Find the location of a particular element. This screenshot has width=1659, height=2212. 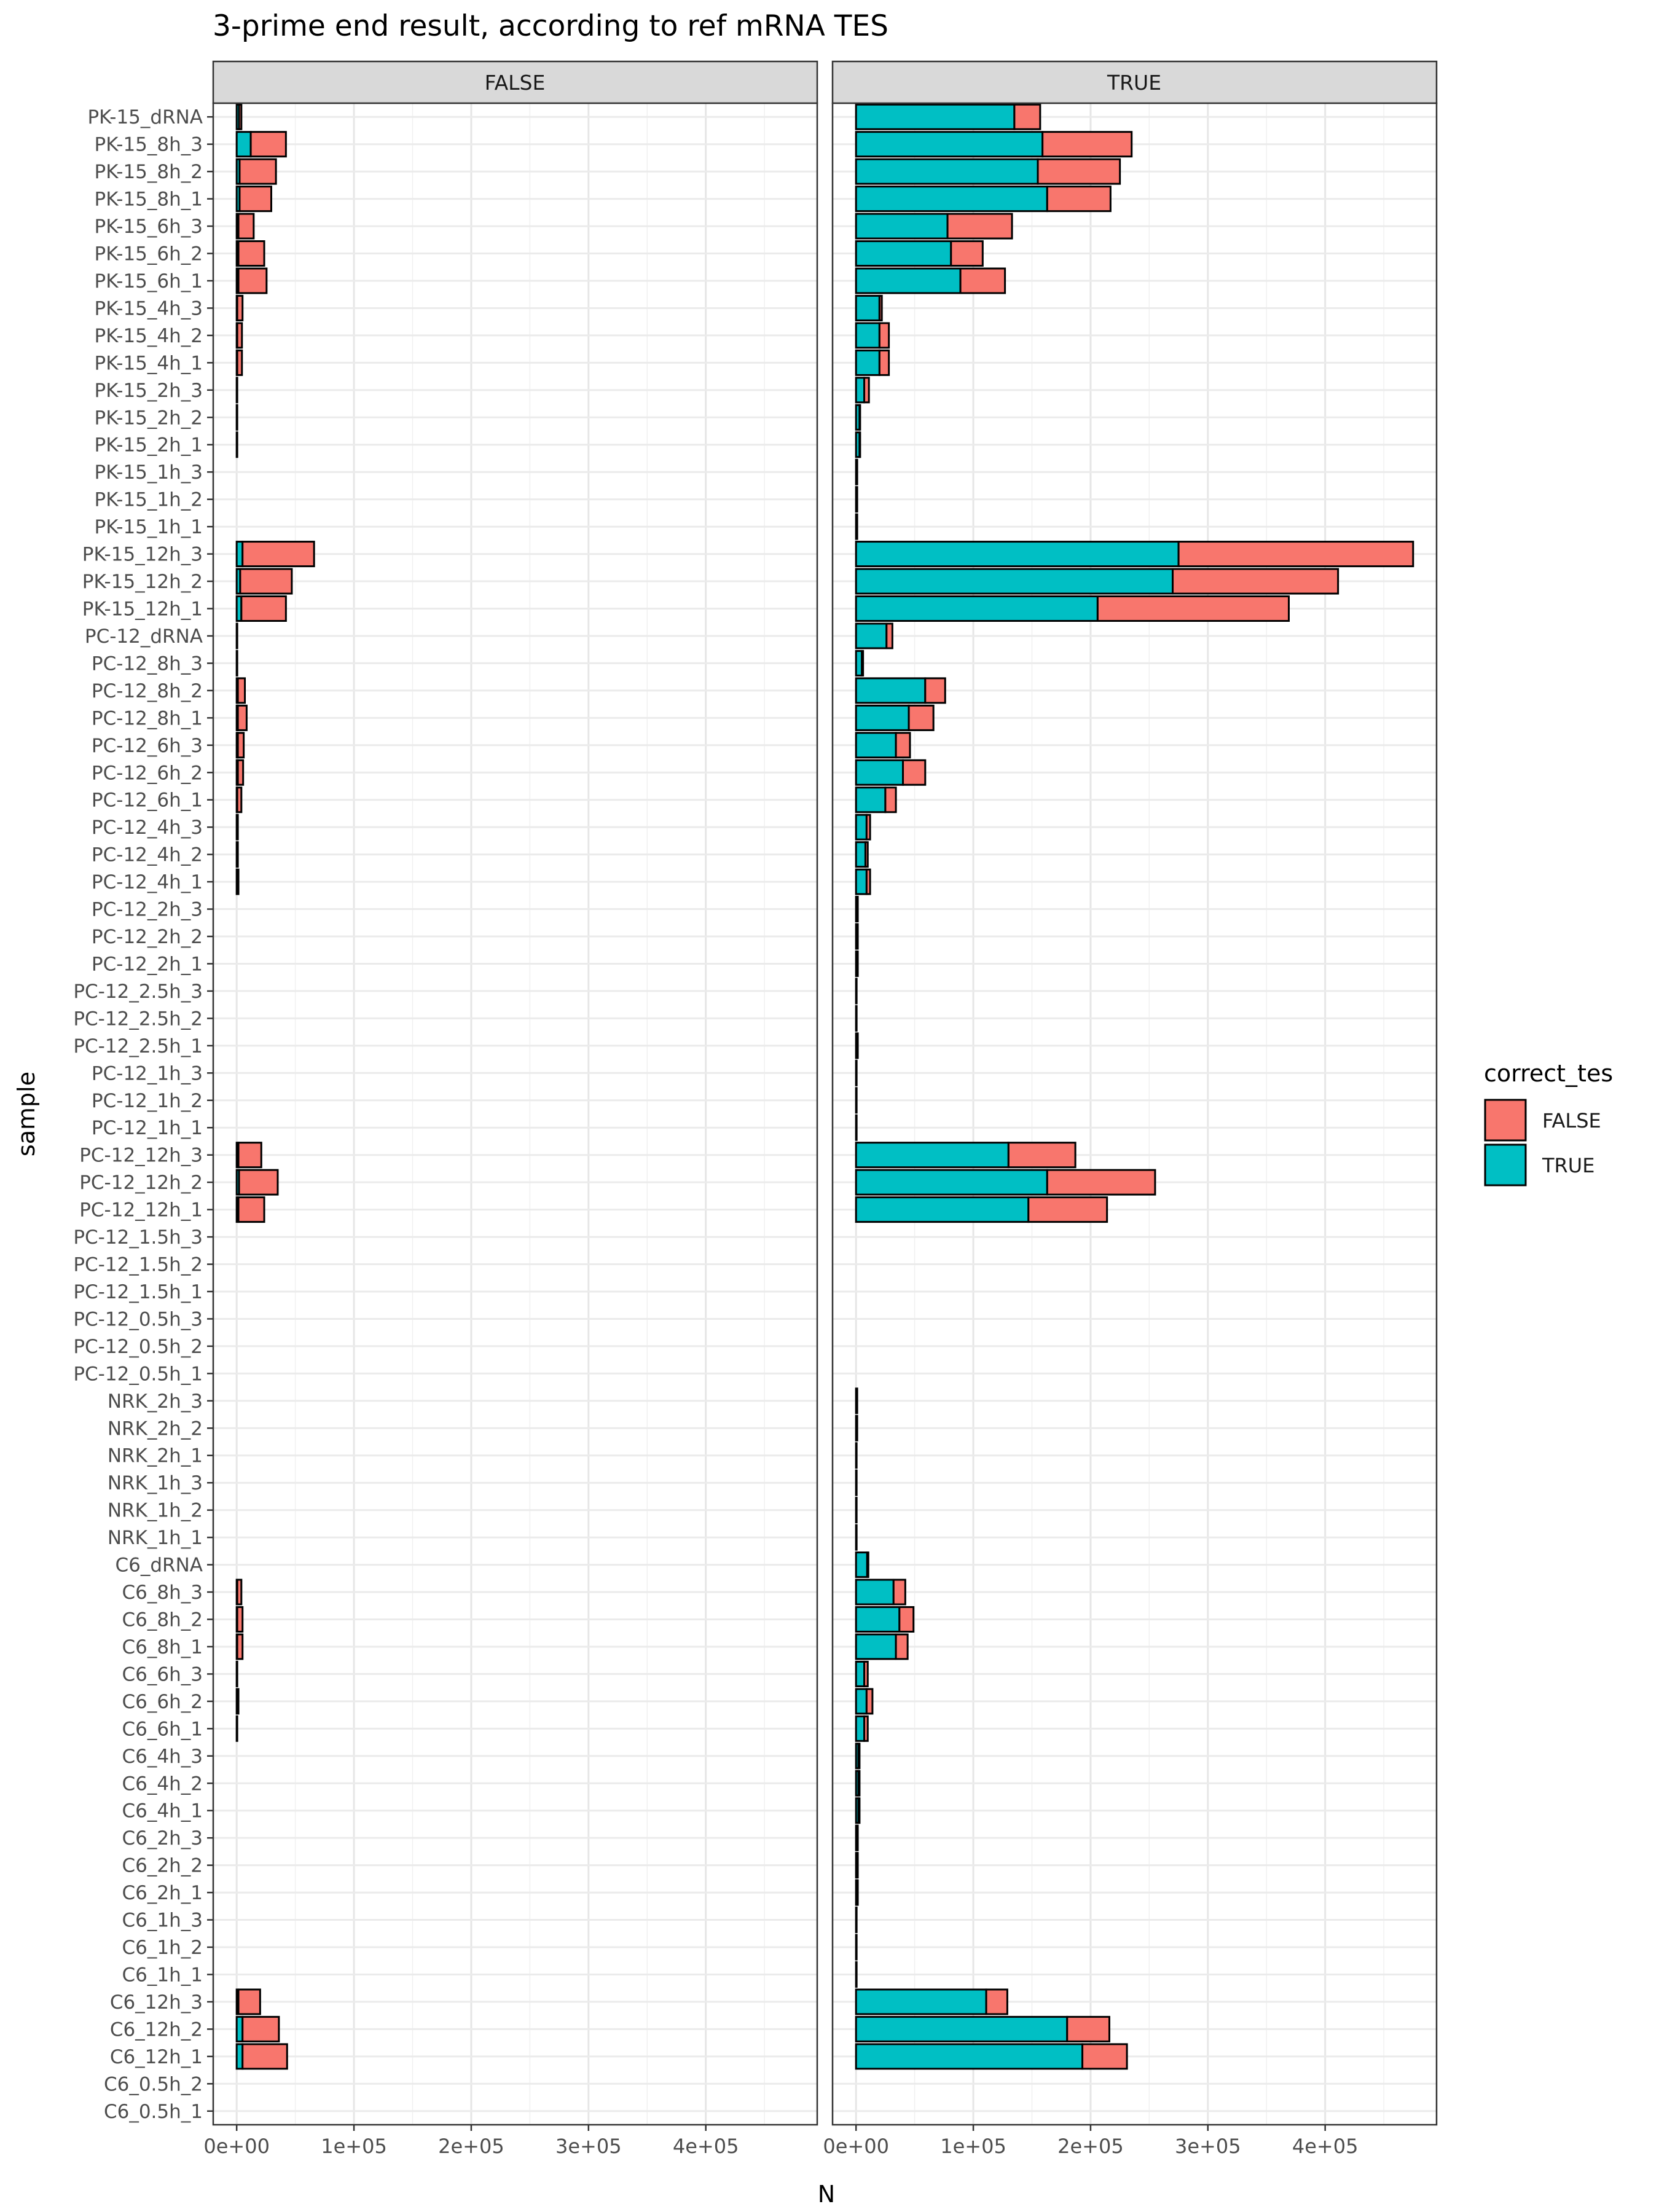

panel-false-strip-label: FALSE is located at coordinates (515, 83).